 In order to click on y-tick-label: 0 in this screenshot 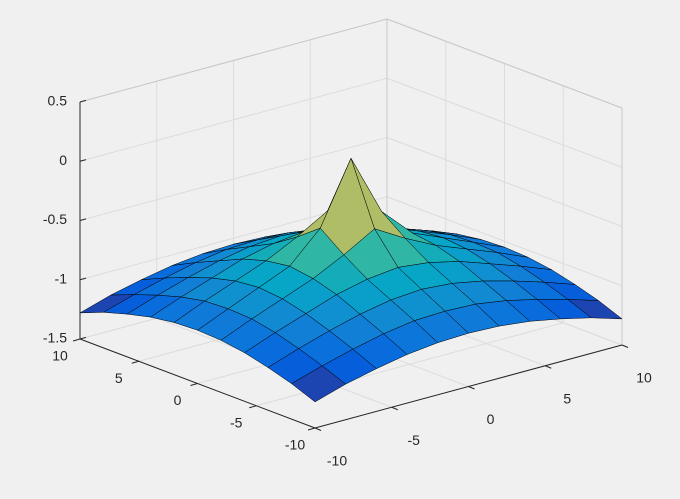, I will do `click(178, 400)`.